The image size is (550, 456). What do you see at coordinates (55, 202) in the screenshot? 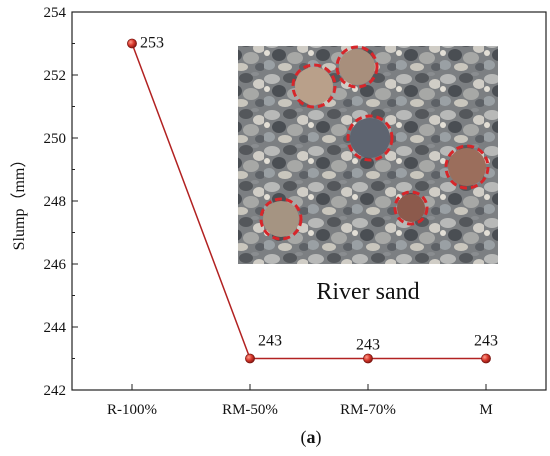
I see `y-tick-label: 248` at bounding box center [55, 202].